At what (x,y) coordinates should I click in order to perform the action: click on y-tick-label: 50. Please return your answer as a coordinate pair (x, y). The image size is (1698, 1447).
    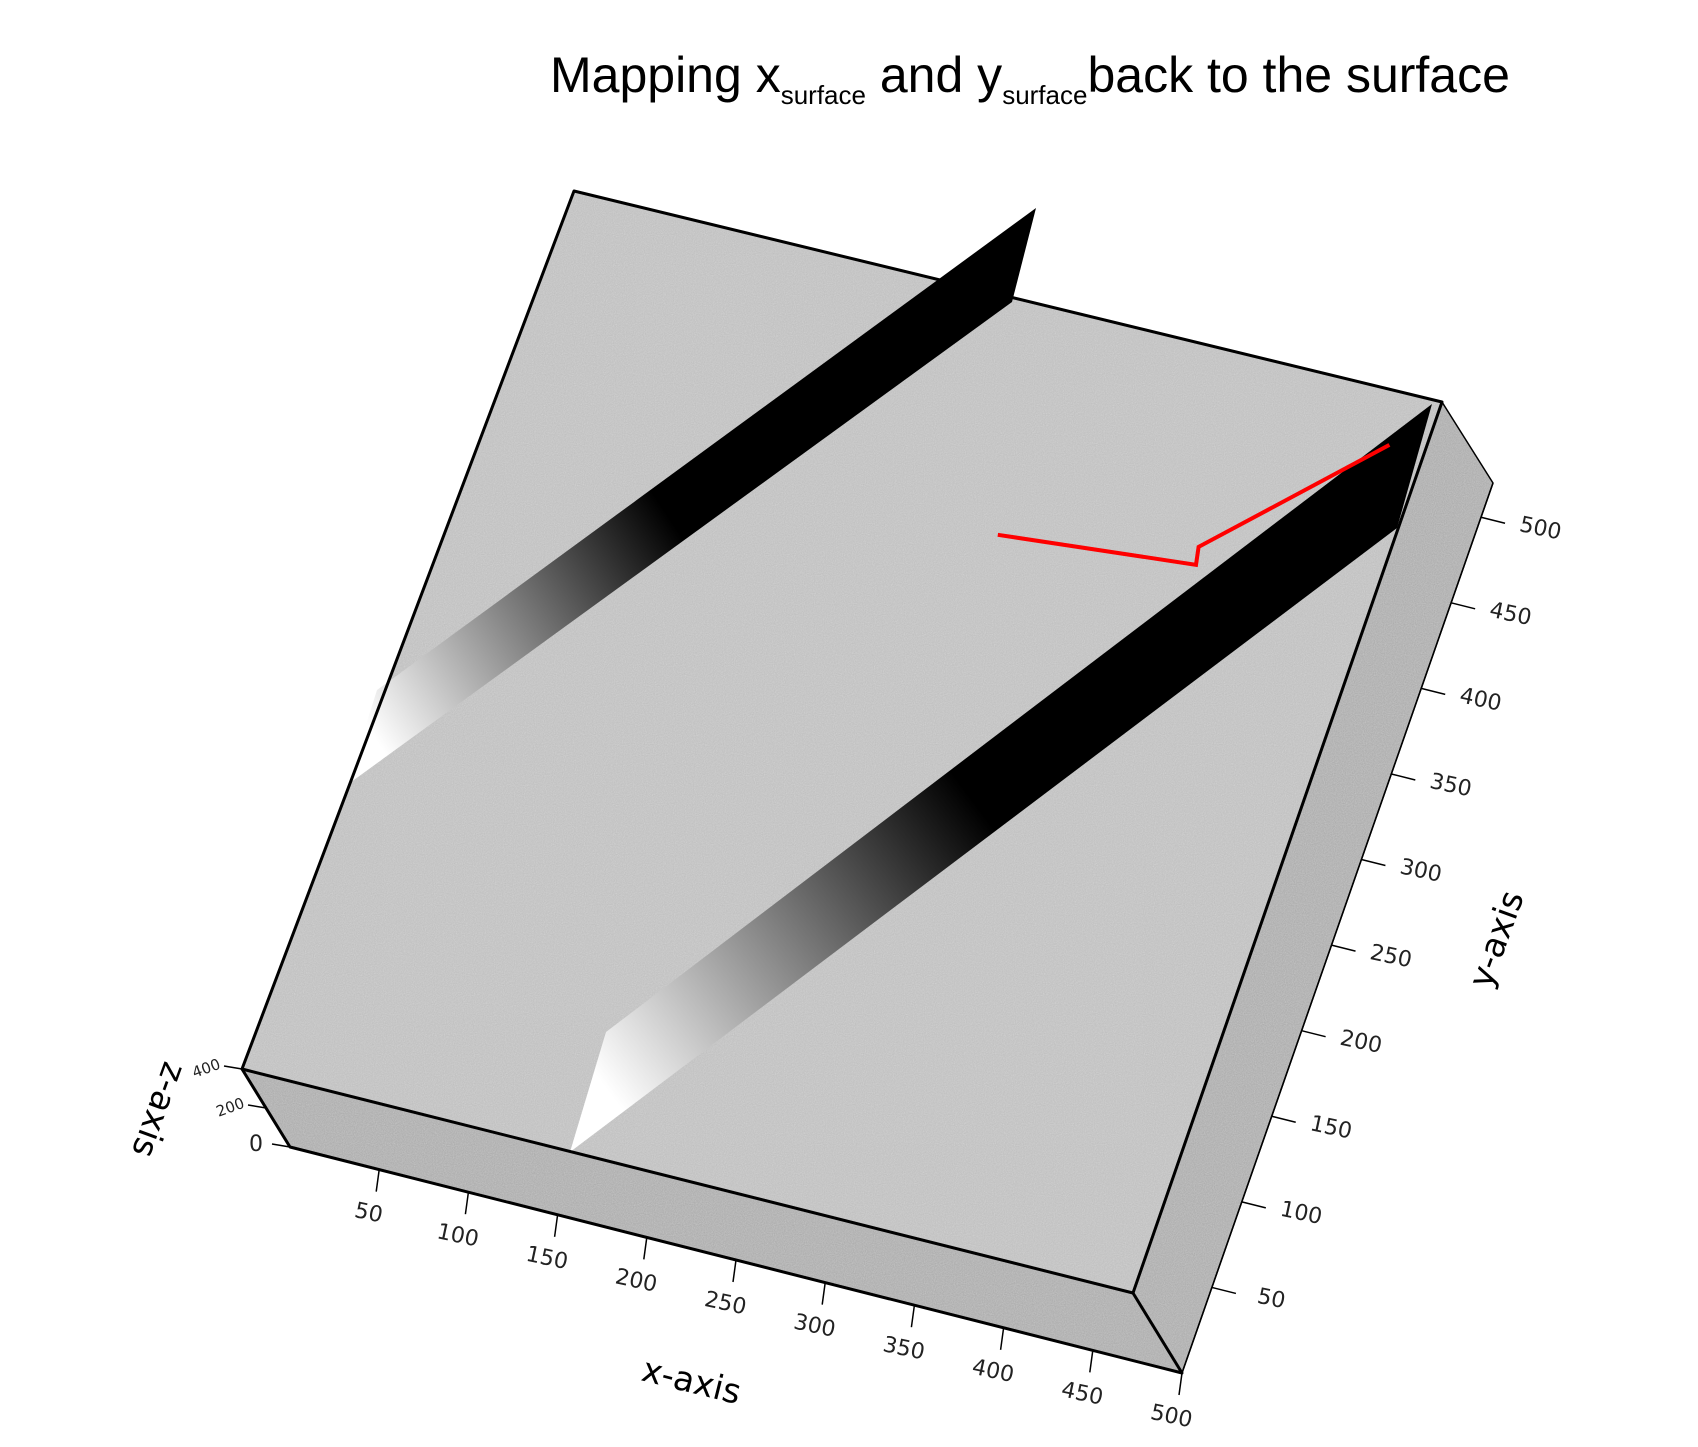
    Looking at the image, I should click on (1271, 1299).